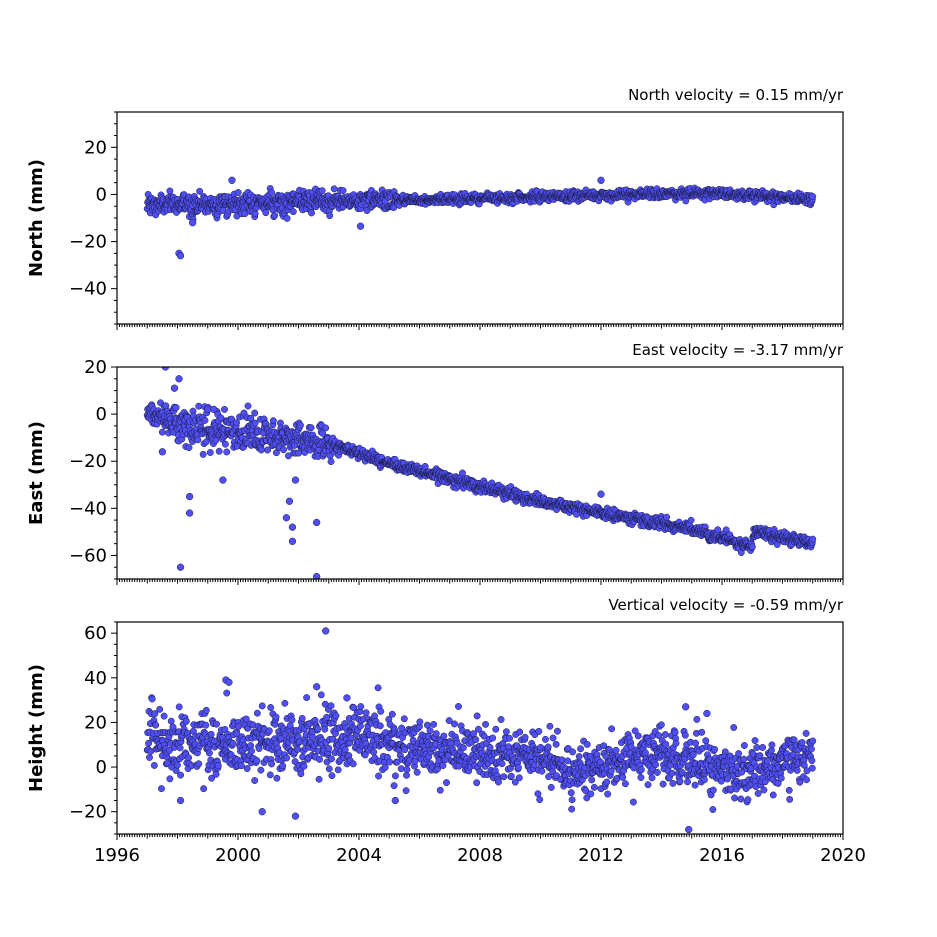 The image size is (937, 937). Describe the element at coordinates (88, 555) in the screenshot. I see `y-tick-label: −60` at that location.